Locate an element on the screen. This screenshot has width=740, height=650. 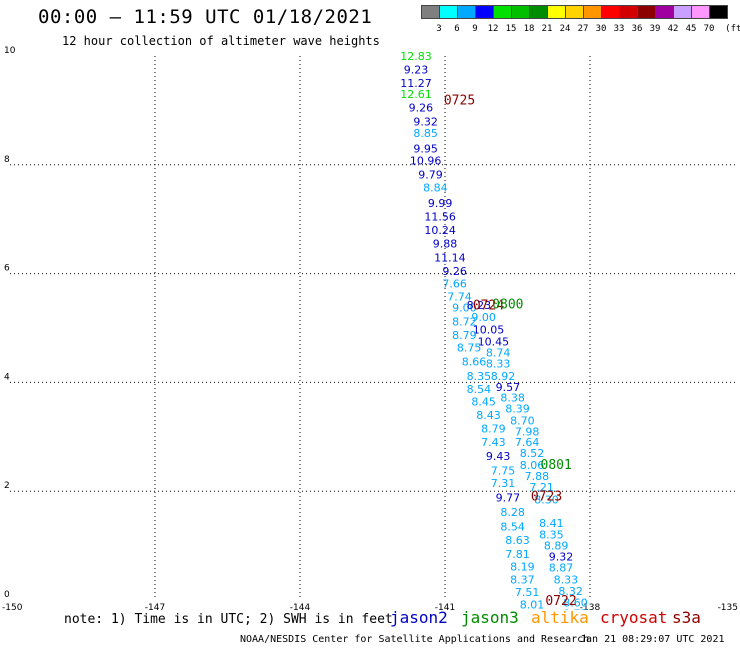
data-point-label: 7.21 is located at coordinates (541, 487).